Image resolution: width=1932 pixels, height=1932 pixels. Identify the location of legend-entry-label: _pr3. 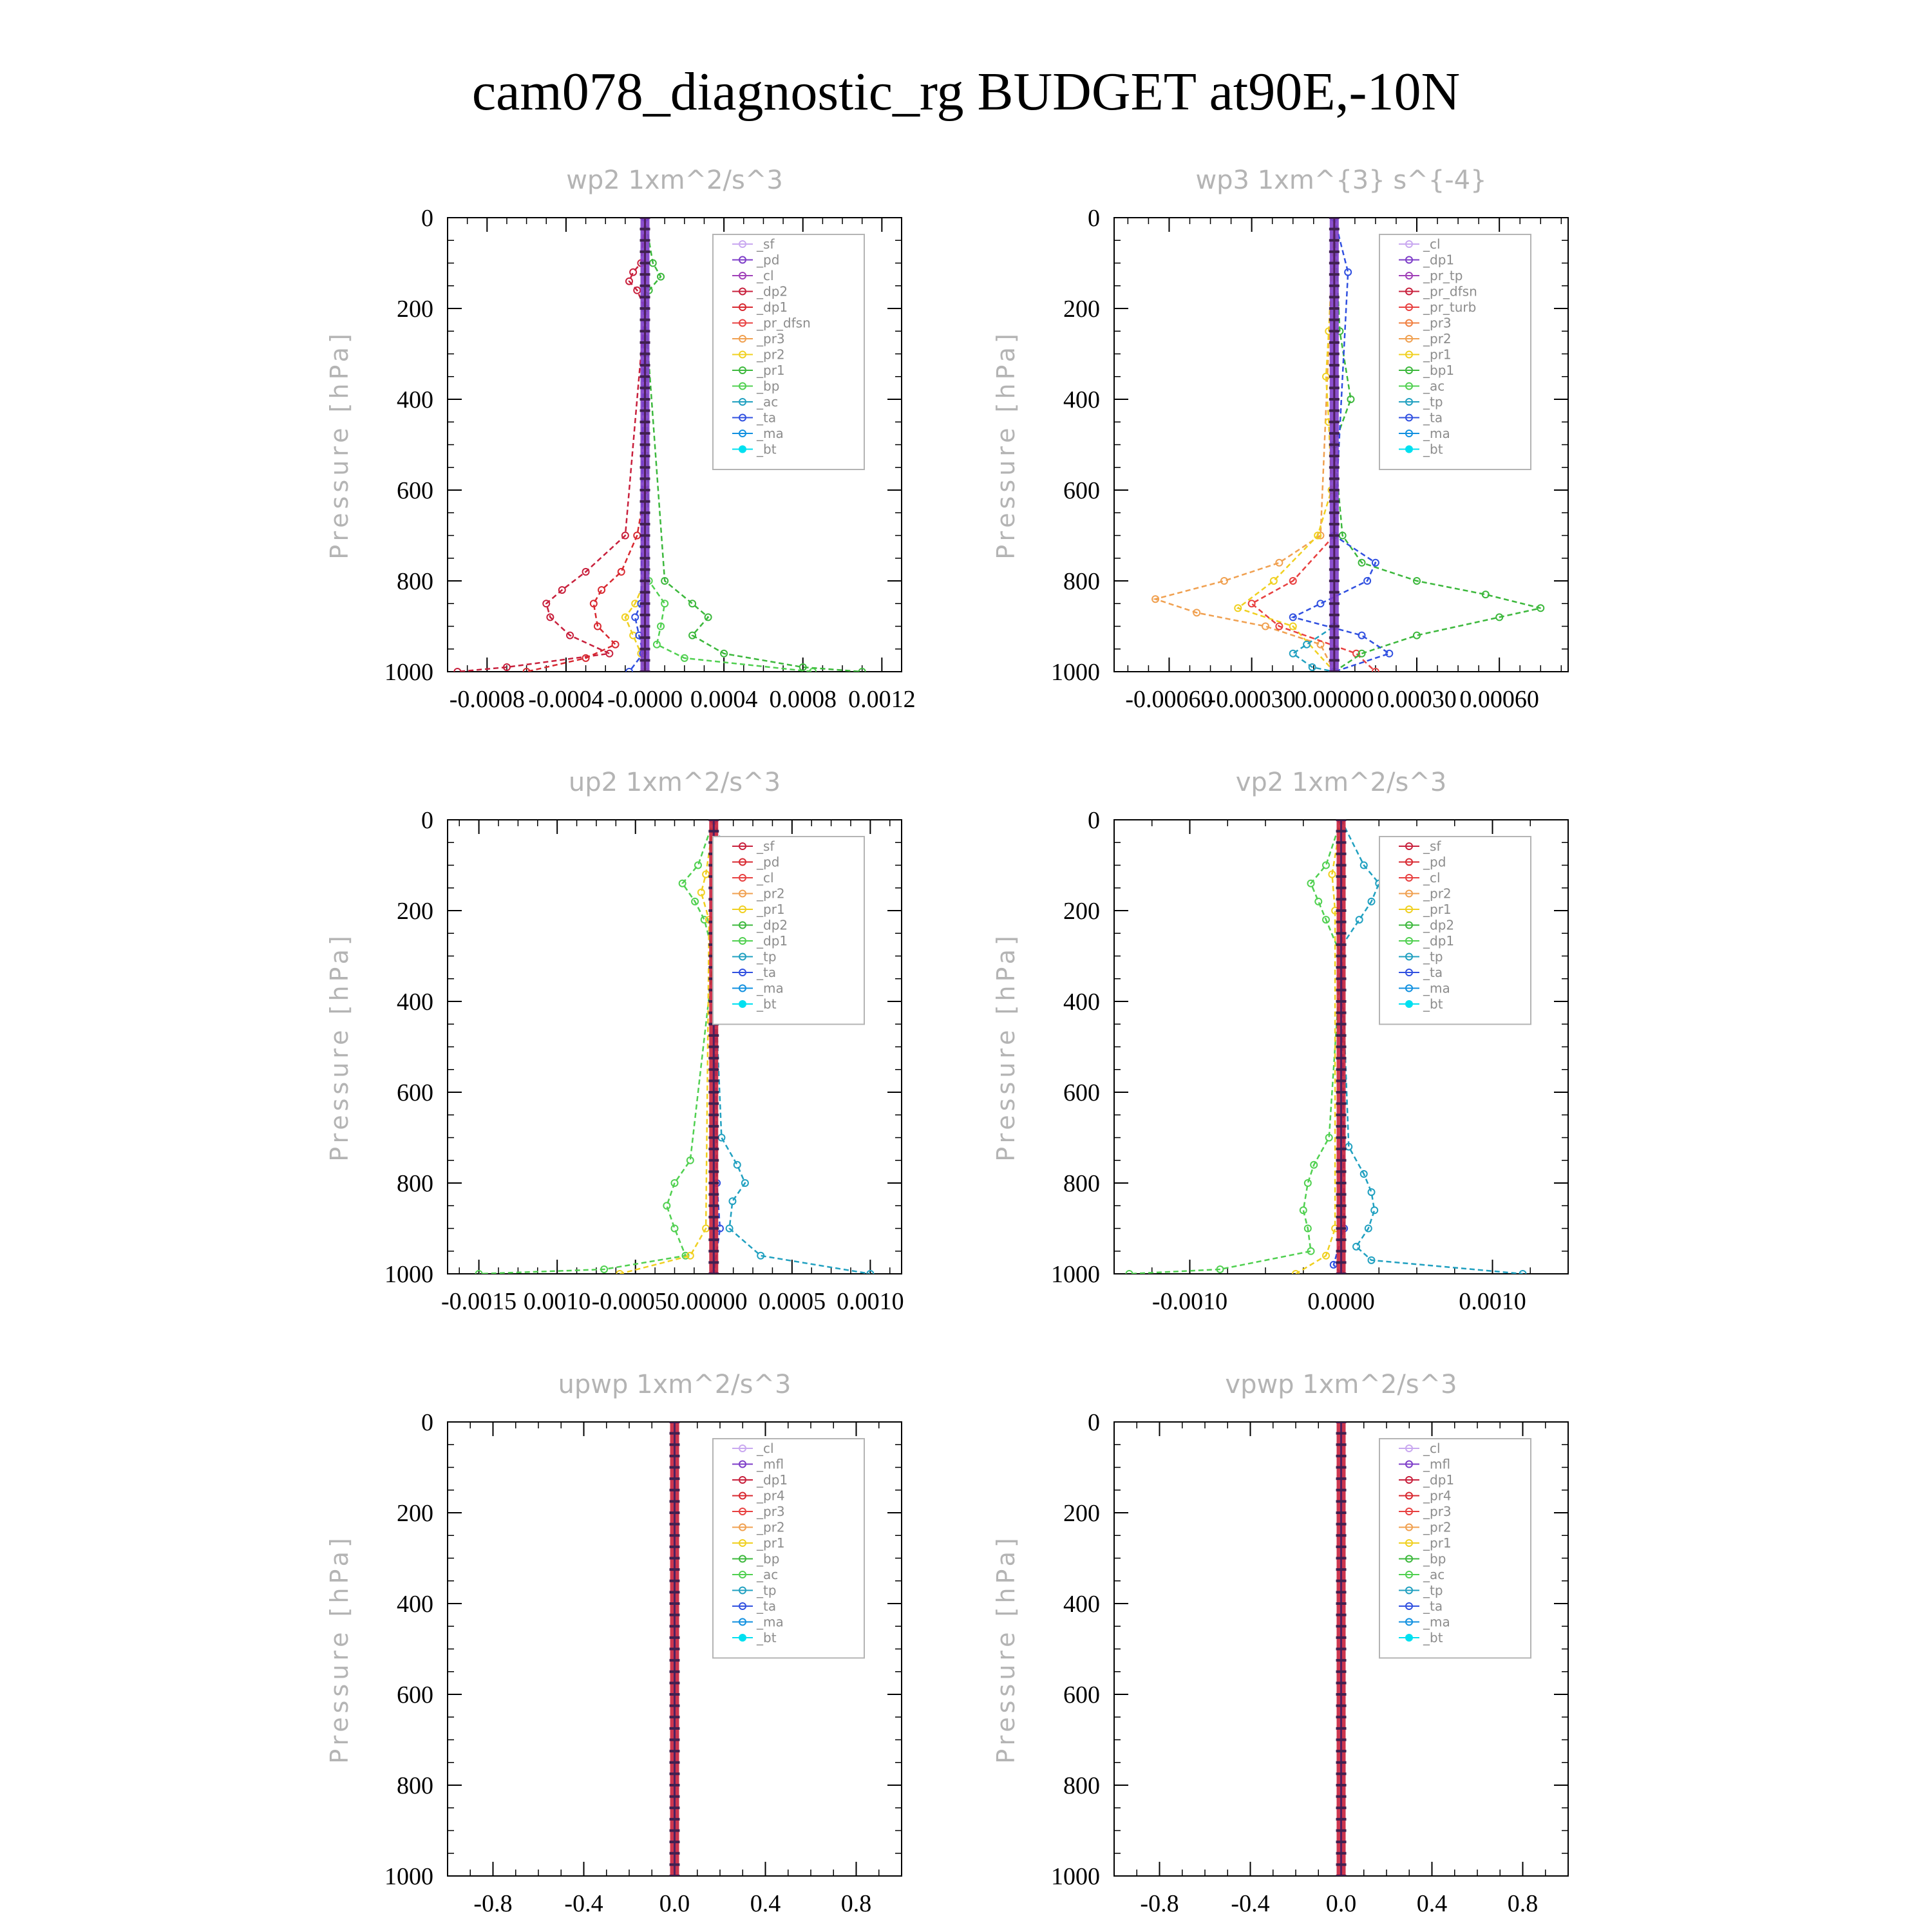
(1438, 323).